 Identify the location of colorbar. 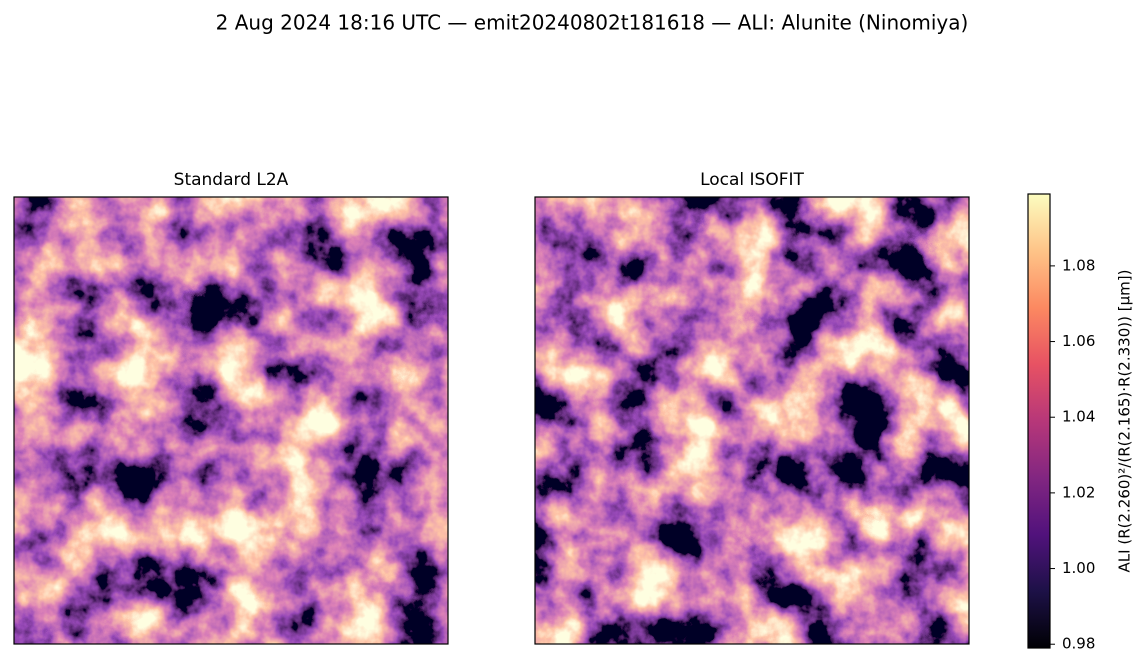
(1039, 421).